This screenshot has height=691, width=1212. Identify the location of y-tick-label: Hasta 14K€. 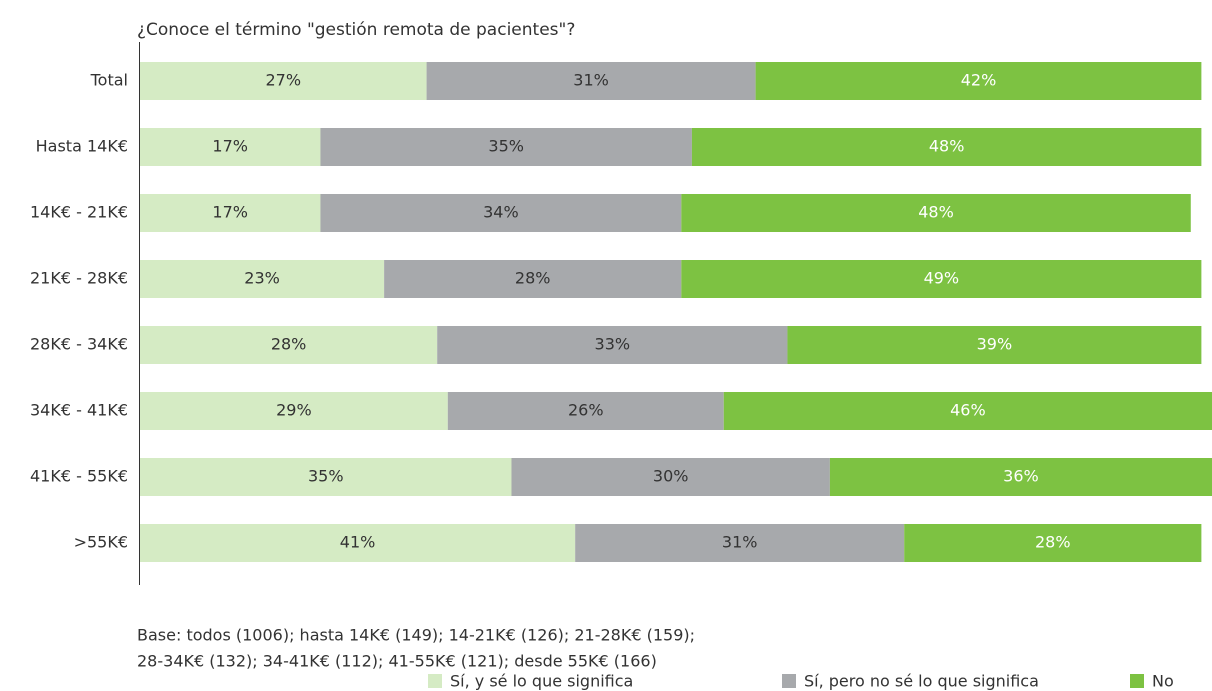
(82, 146).